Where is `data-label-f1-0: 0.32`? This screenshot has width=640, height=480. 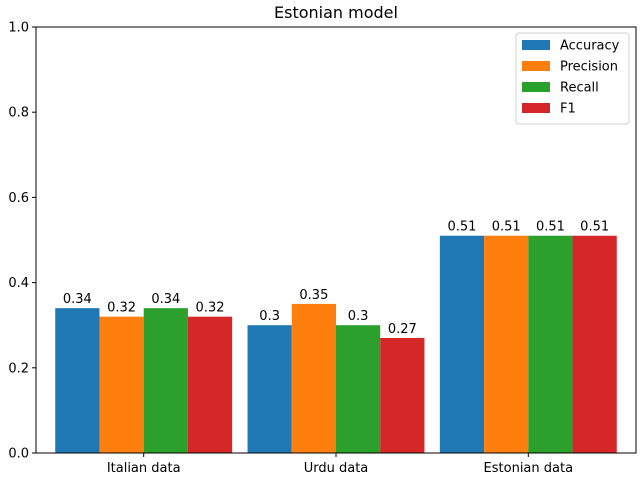 data-label-f1-0: 0.32 is located at coordinates (210, 308).